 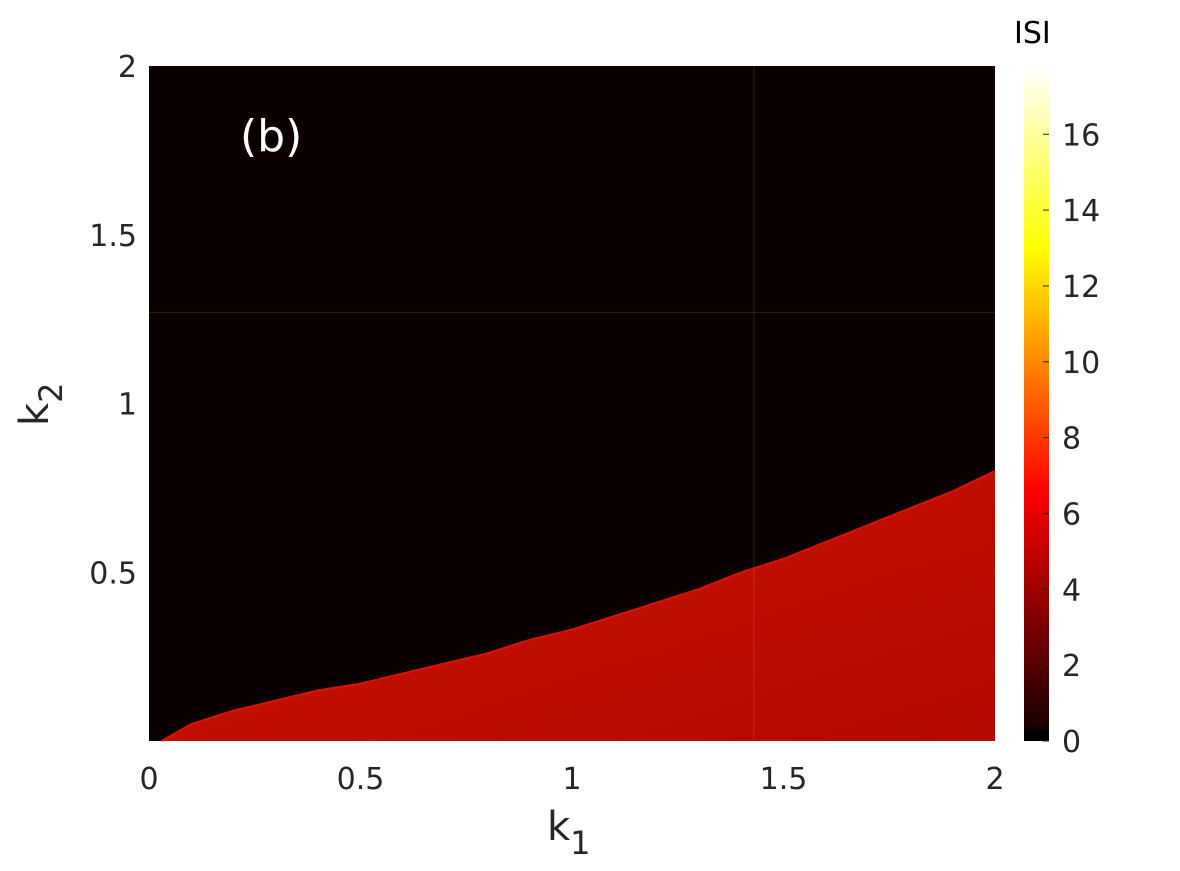 I want to click on colorbar-tick-label: 12, so click(x=1081, y=287).